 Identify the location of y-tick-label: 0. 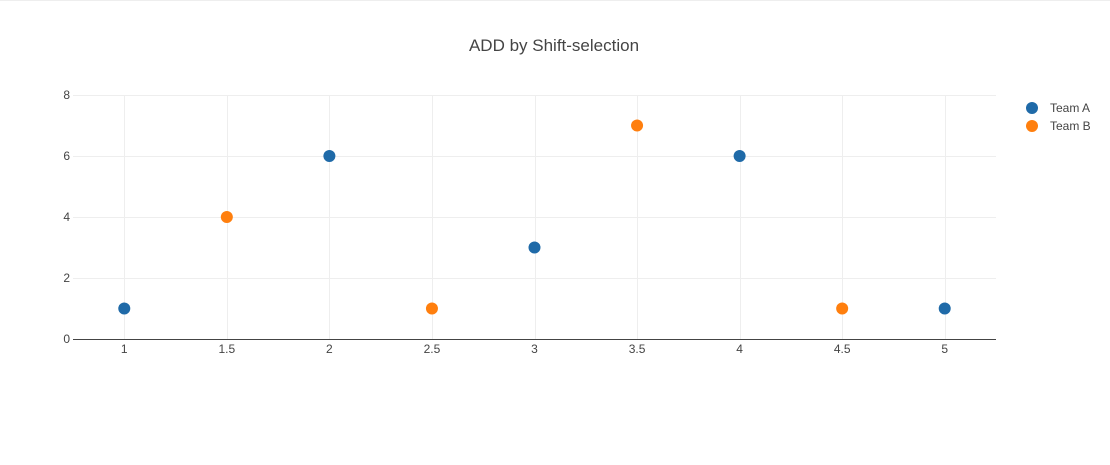
(66, 339).